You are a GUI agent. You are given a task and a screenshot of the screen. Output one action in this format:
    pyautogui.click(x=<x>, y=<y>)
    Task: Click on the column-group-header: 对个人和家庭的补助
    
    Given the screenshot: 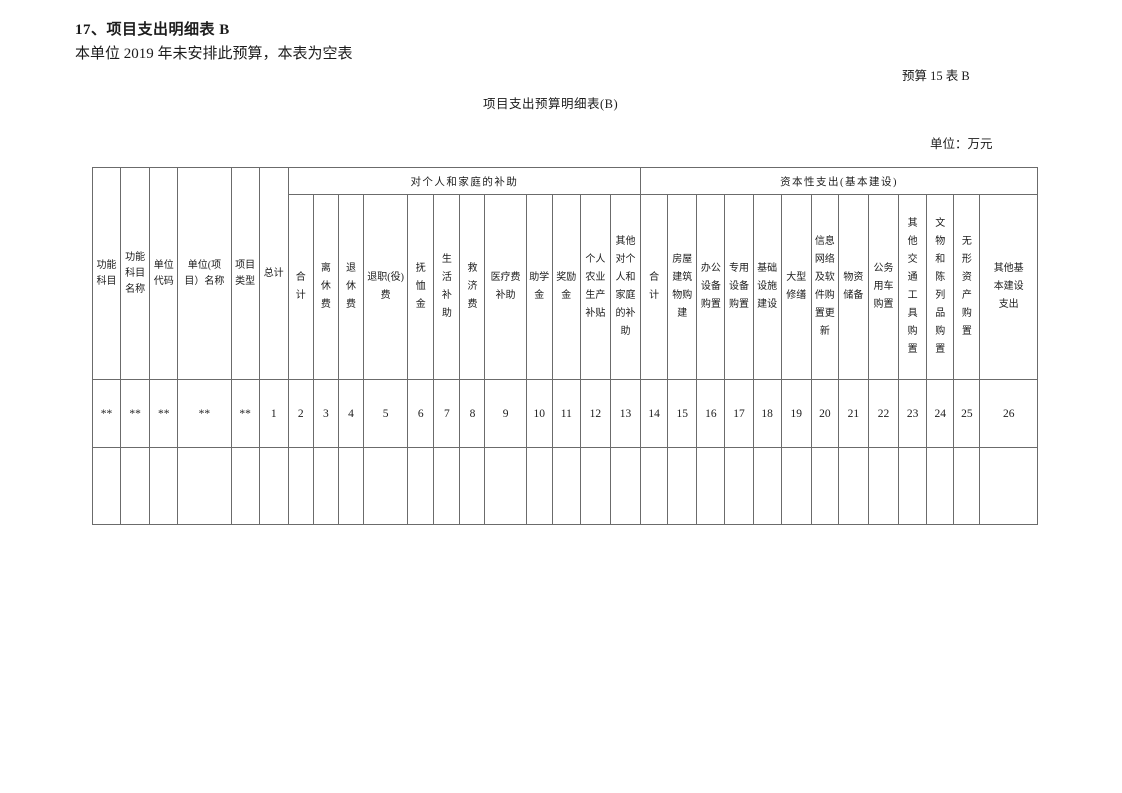 What is the action you would take?
    pyautogui.click(x=464, y=181)
    